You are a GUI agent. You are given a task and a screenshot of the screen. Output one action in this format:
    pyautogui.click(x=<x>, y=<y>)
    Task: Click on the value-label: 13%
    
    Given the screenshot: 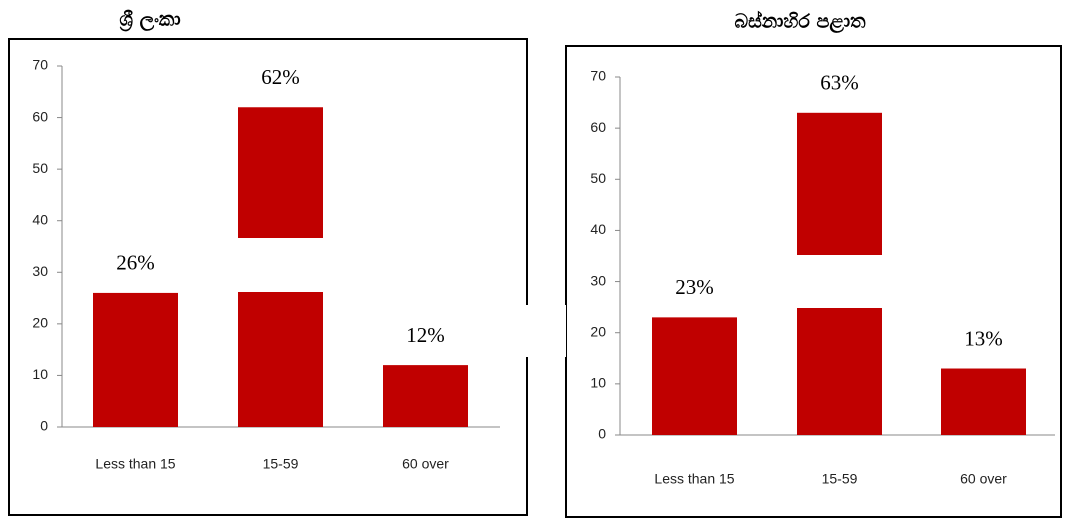 What is the action you would take?
    pyautogui.click(x=983, y=338)
    